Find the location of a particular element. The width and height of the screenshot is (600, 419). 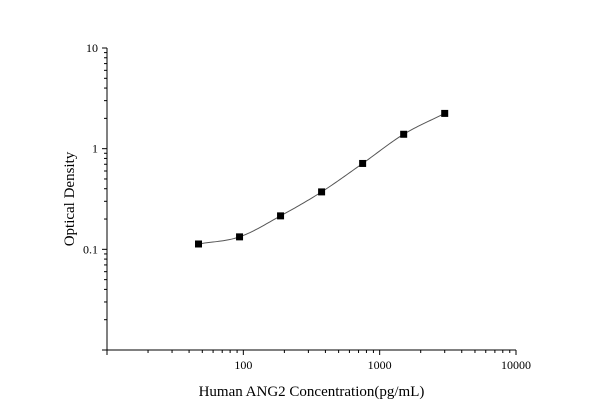

y-ticks: 0.1 1 10 is located at coordinates (95, 196).